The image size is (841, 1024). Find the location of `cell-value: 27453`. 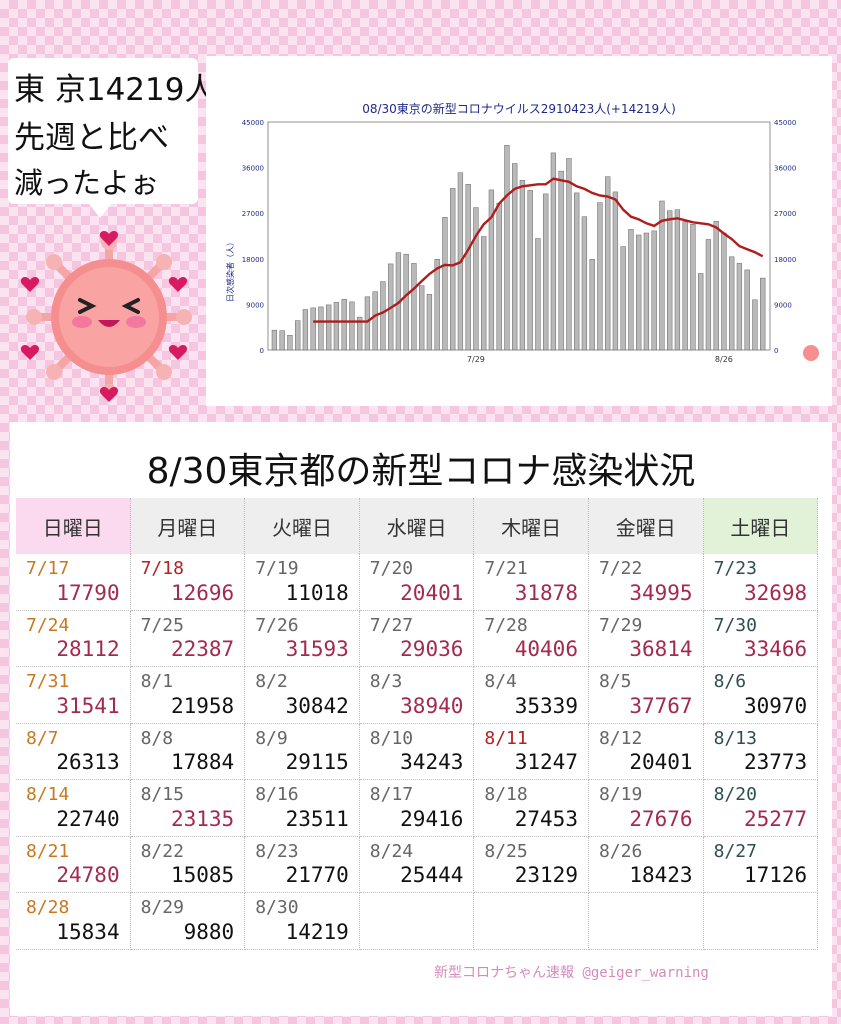

cell-value: 27453 is located at coordinates (546, 818).